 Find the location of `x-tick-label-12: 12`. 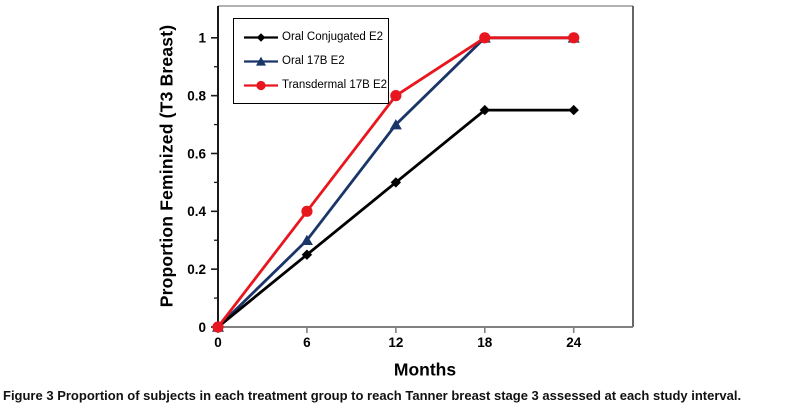

x-tick-label-12: 12 is located at coordinates (395, 342).